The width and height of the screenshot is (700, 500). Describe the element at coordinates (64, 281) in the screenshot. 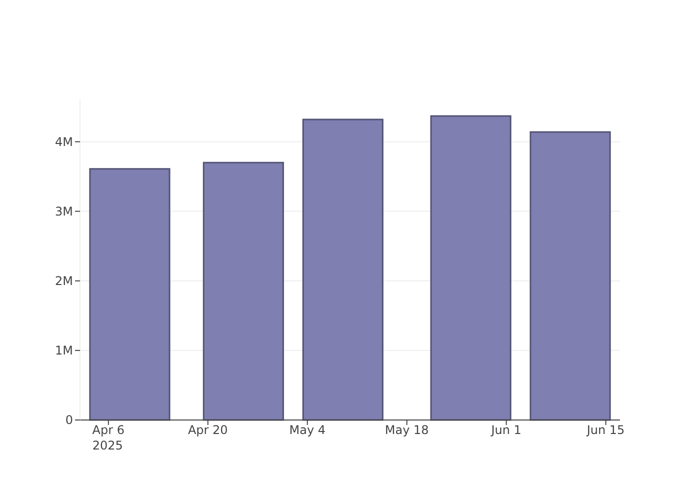

I see `y-tick-label: 2M` at that location.